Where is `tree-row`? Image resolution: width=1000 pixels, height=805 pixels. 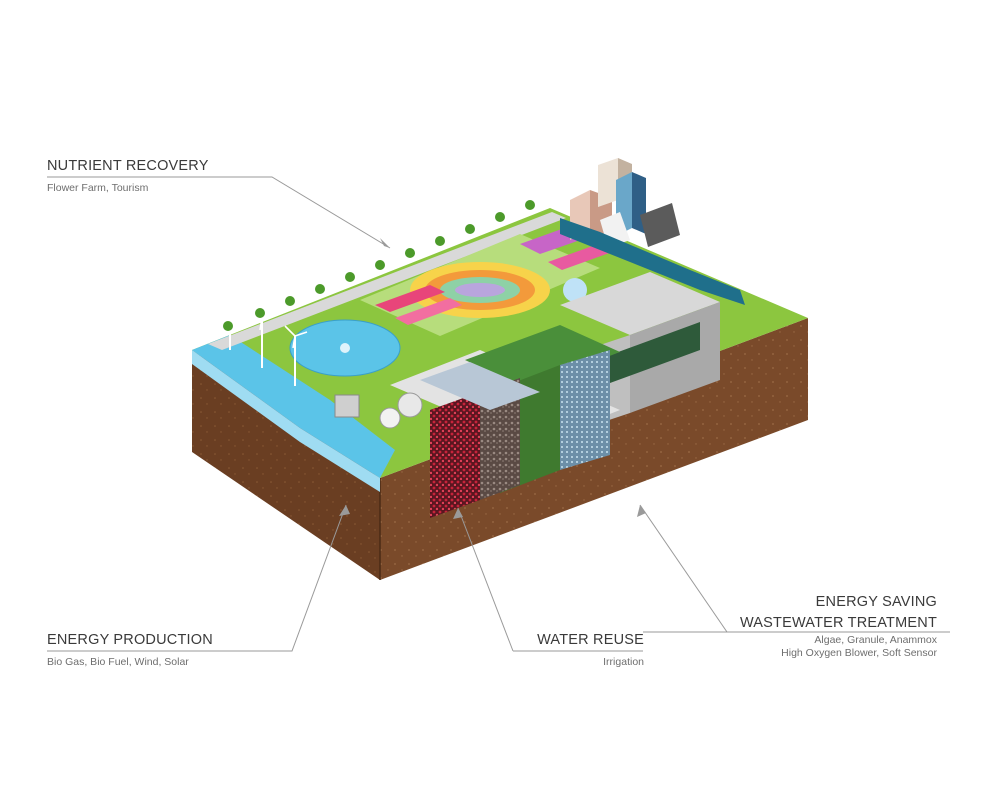
tree-row is located at coordinates (379, 265).